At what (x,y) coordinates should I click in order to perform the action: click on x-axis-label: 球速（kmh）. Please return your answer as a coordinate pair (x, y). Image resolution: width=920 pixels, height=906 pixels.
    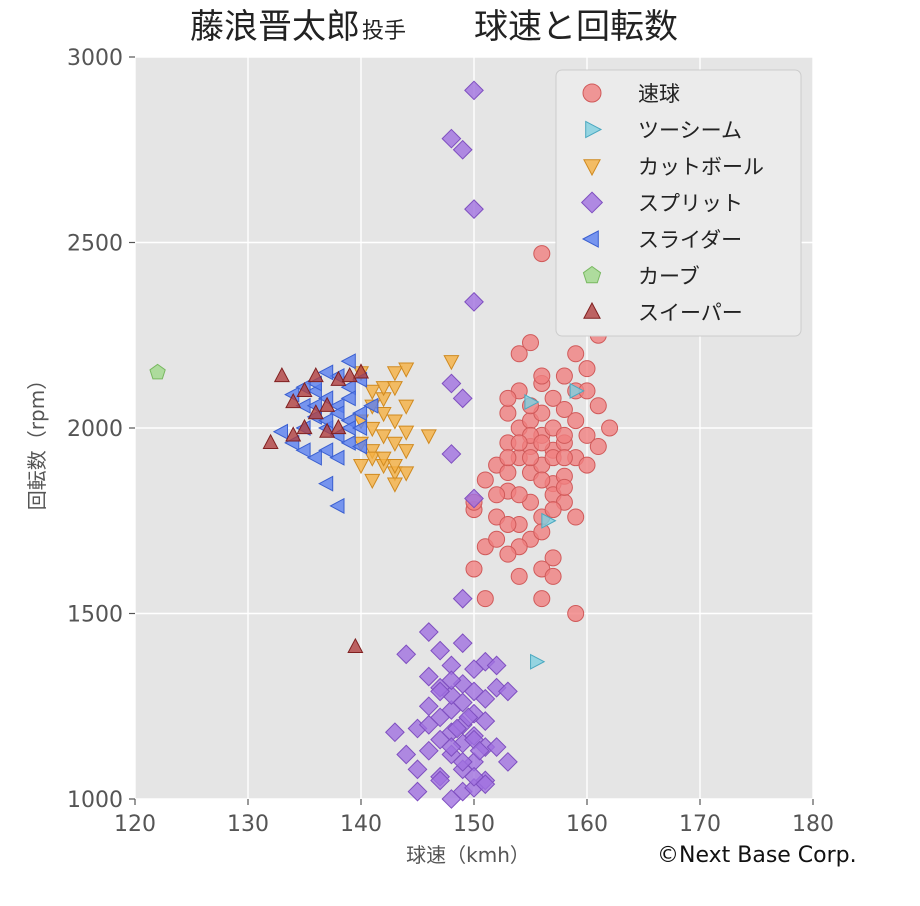
    Looking at the image, I should click on (468, 855).